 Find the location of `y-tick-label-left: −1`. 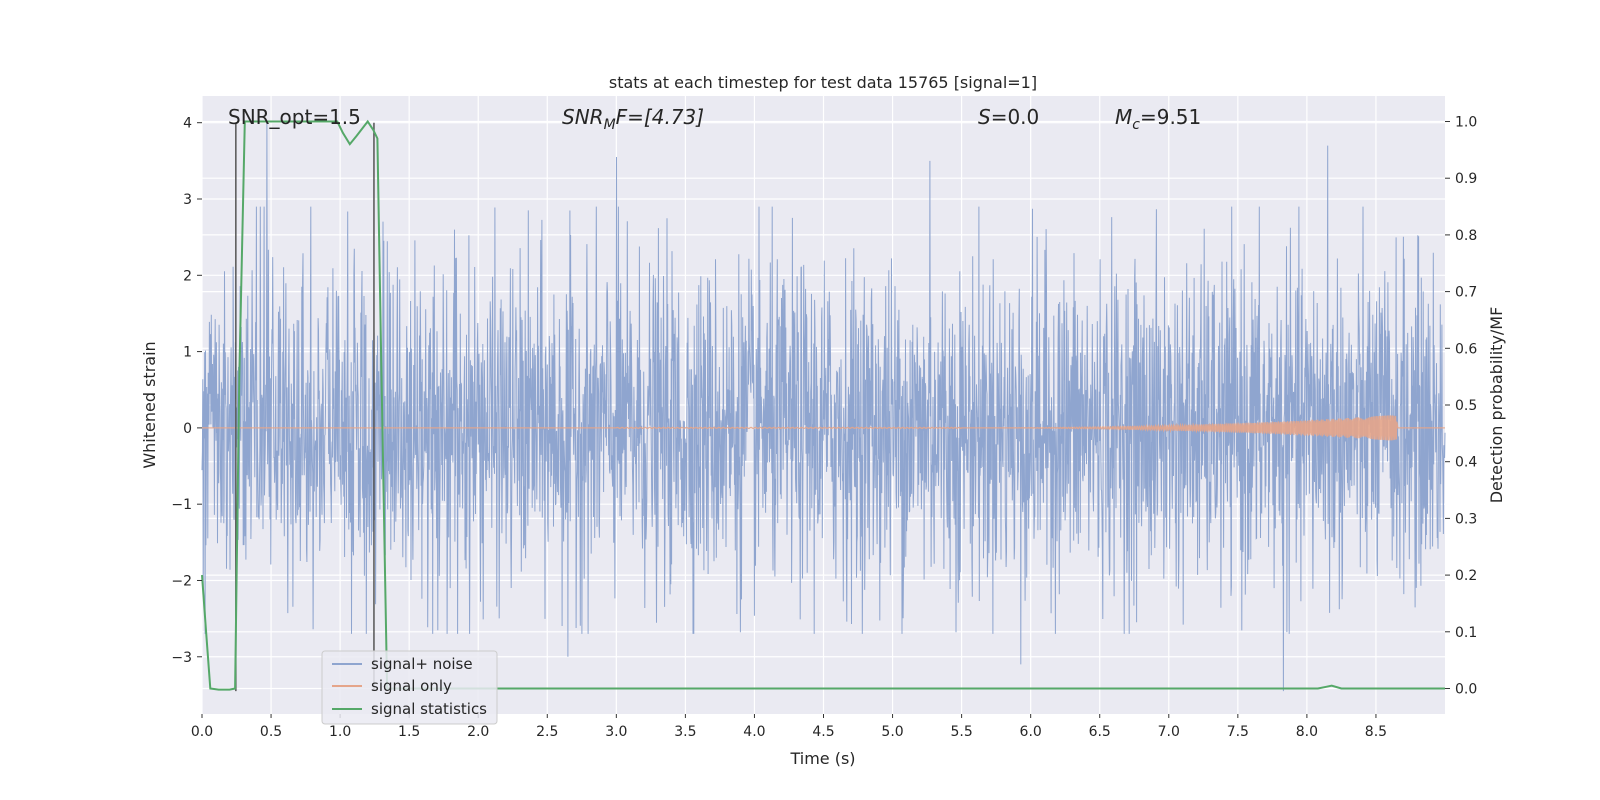

y-tick-label-left: −1 is located at coordinates (181, 505).